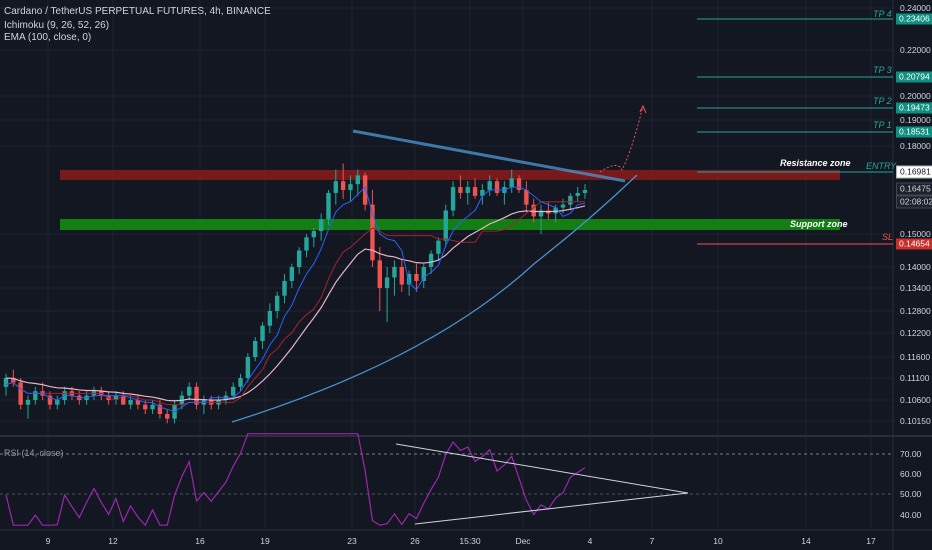 The image size is (932, 550). What do you see at coordinates (915, 146) in the screenshot?
I see `price-axis-label: 0.18000` at bounding box center [915, 146].